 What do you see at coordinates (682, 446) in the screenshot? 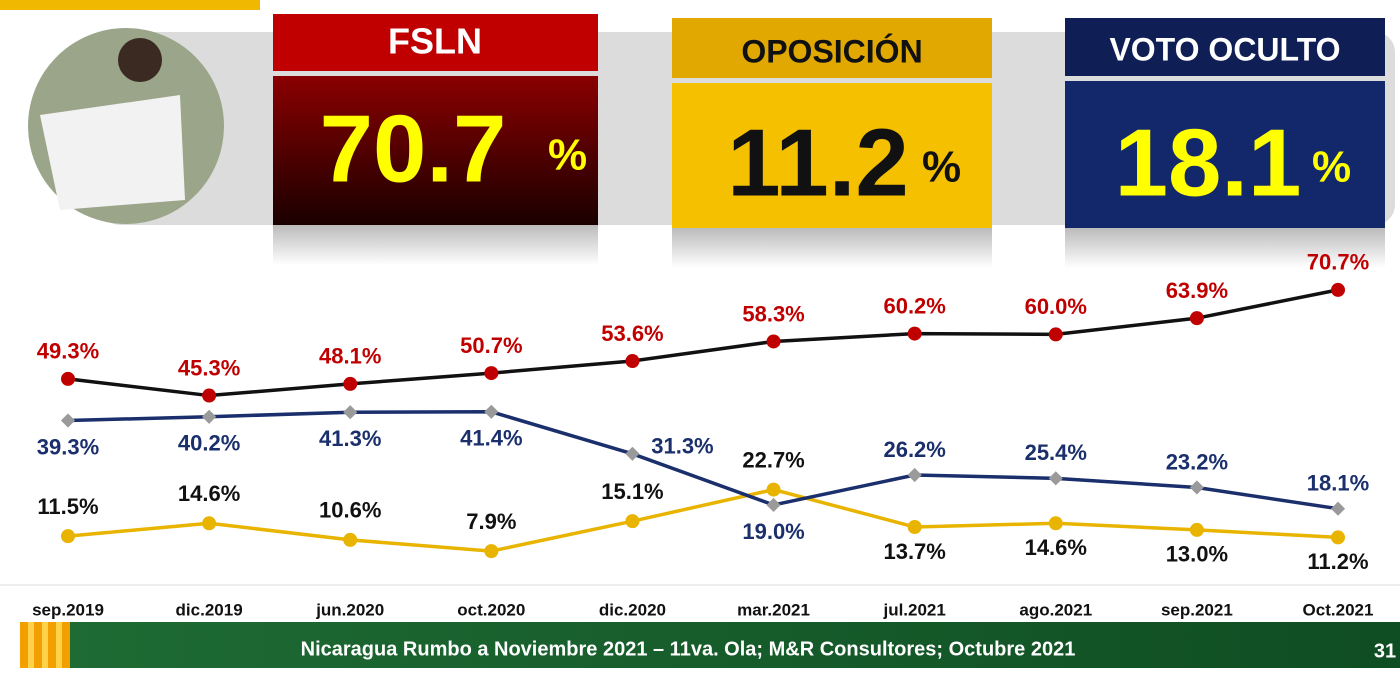
I see `data-label: 31.3%` at bounding box center [682, 446].